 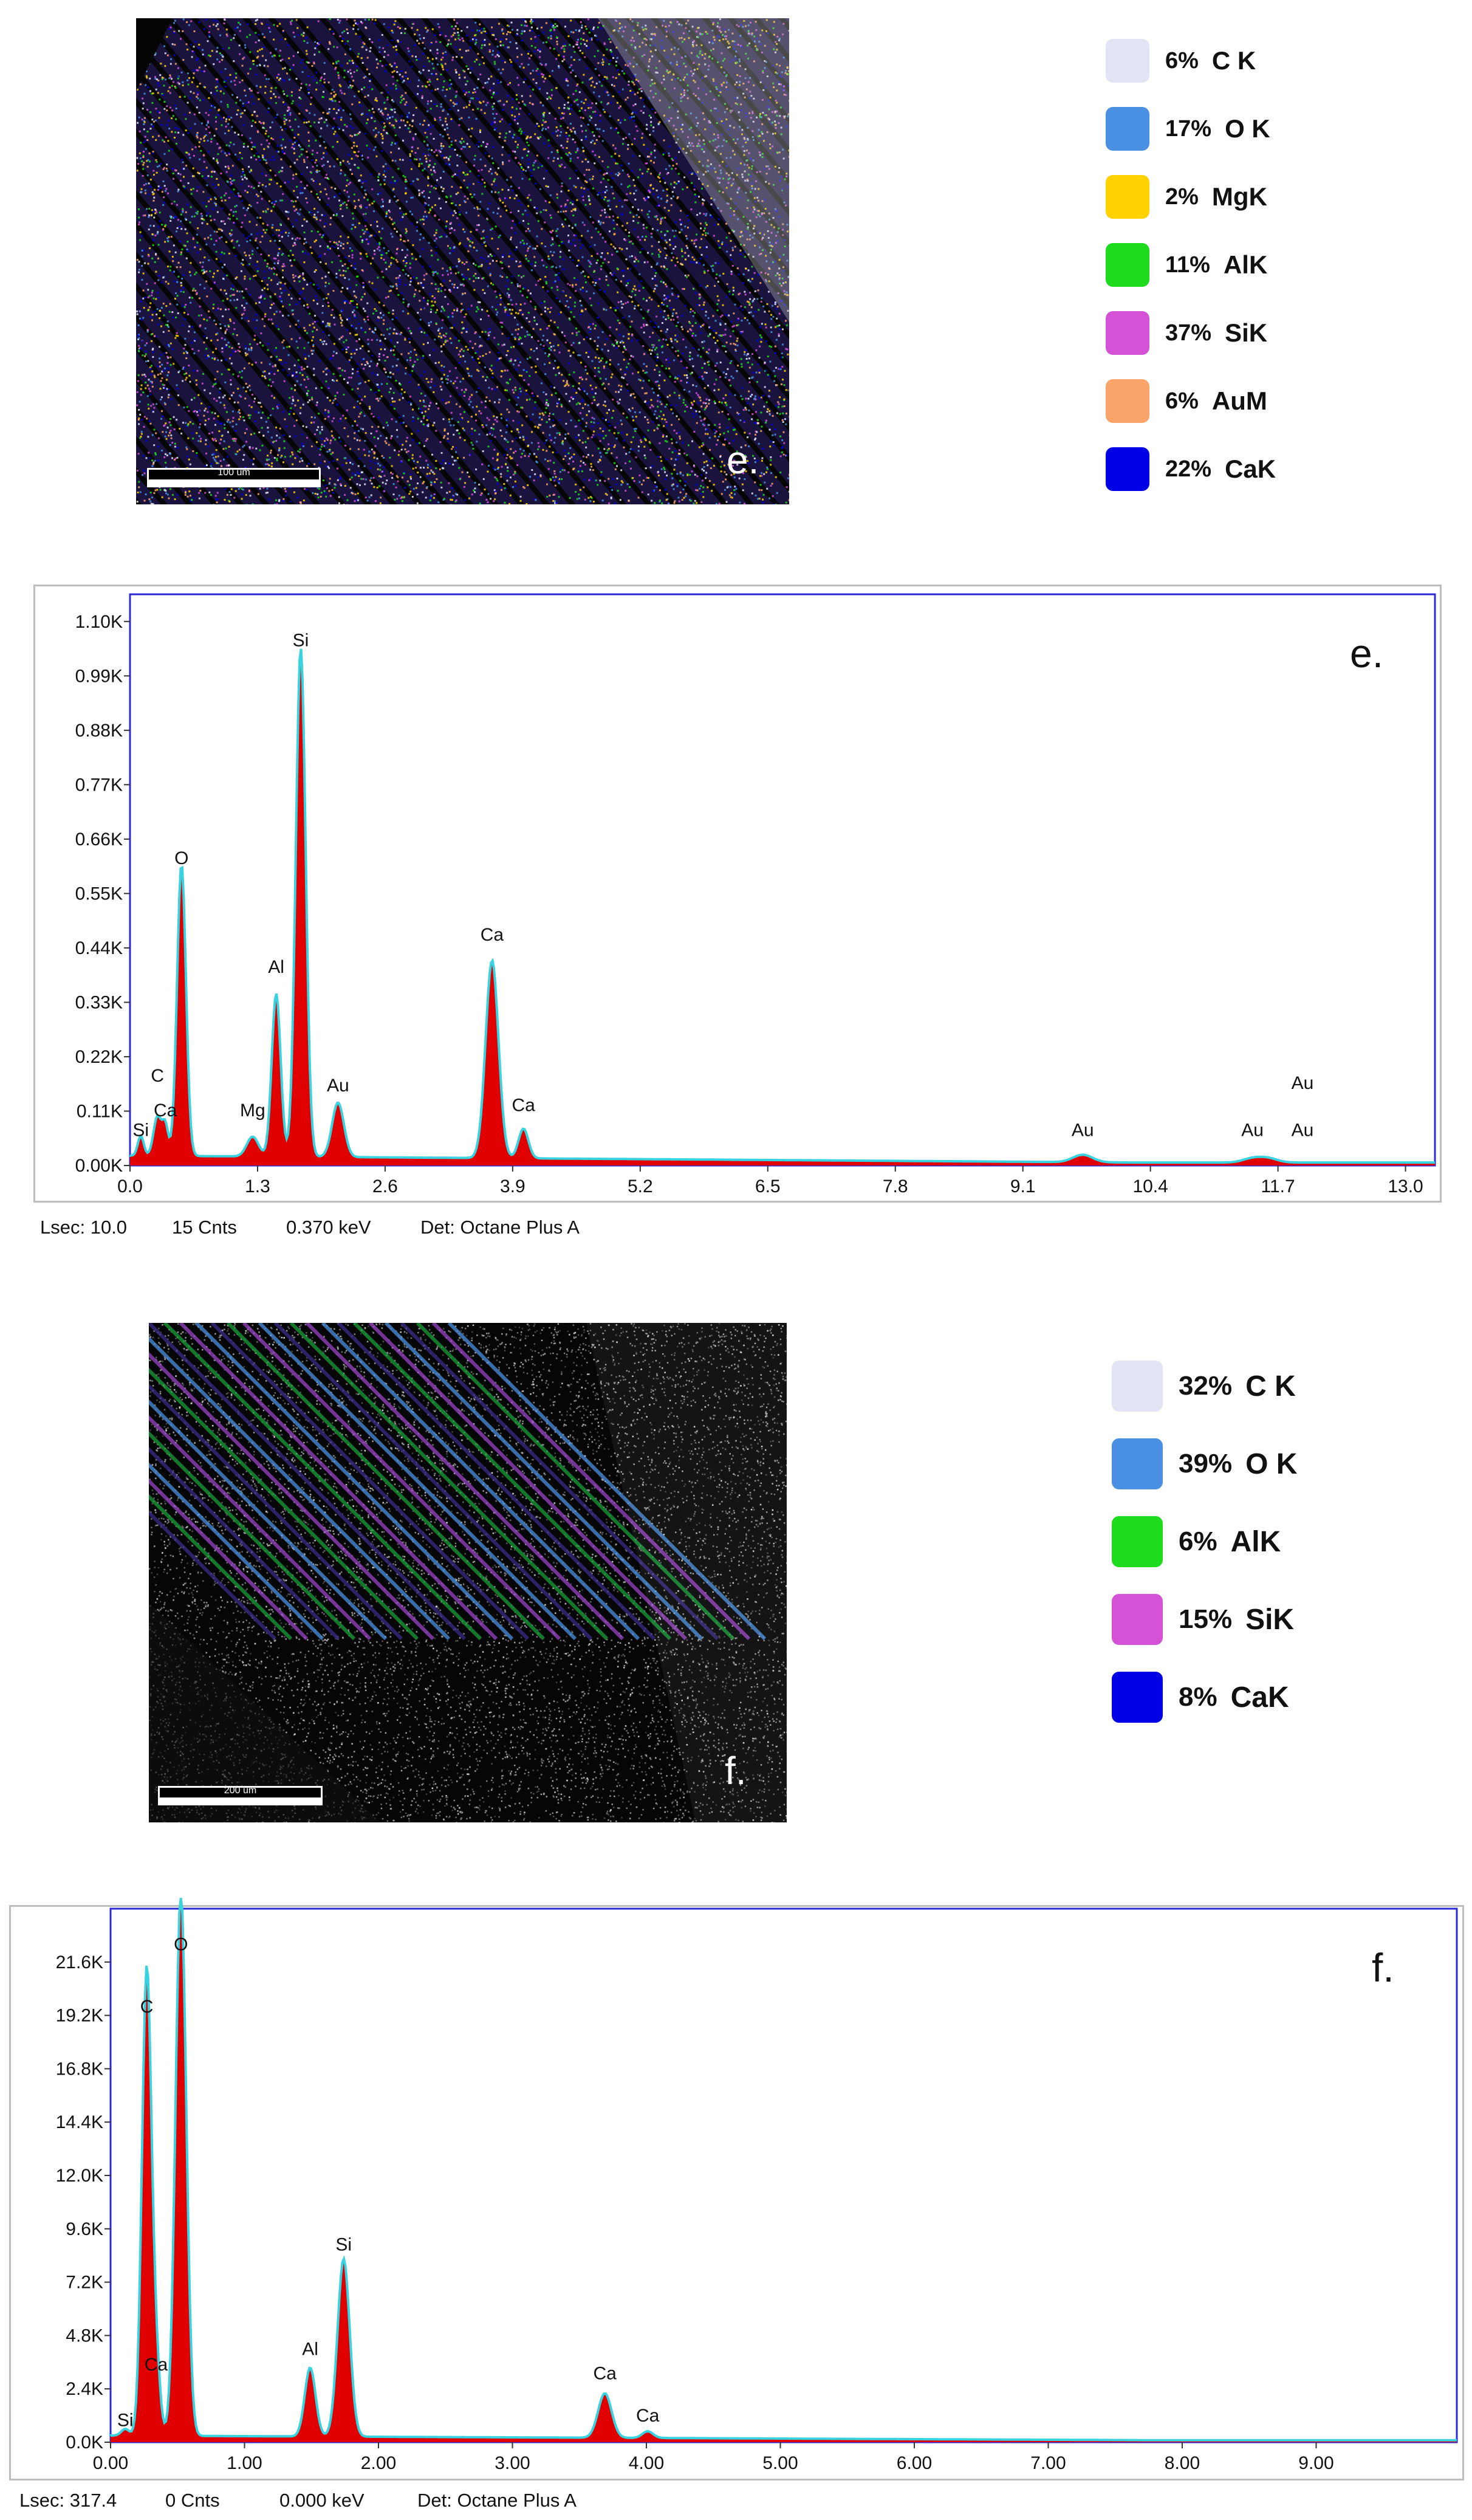 I want to click on legend-f-element: O K, so click(x=1271, y=1464).